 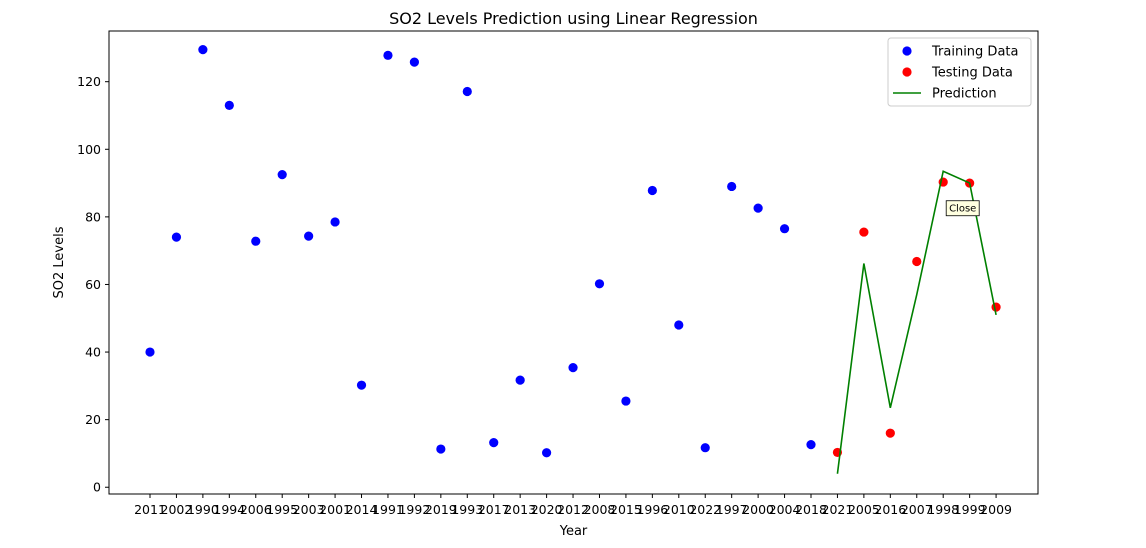 I want to click on y-axis: 0 20 40 60 80 100 120, so click(x=93, y=284).